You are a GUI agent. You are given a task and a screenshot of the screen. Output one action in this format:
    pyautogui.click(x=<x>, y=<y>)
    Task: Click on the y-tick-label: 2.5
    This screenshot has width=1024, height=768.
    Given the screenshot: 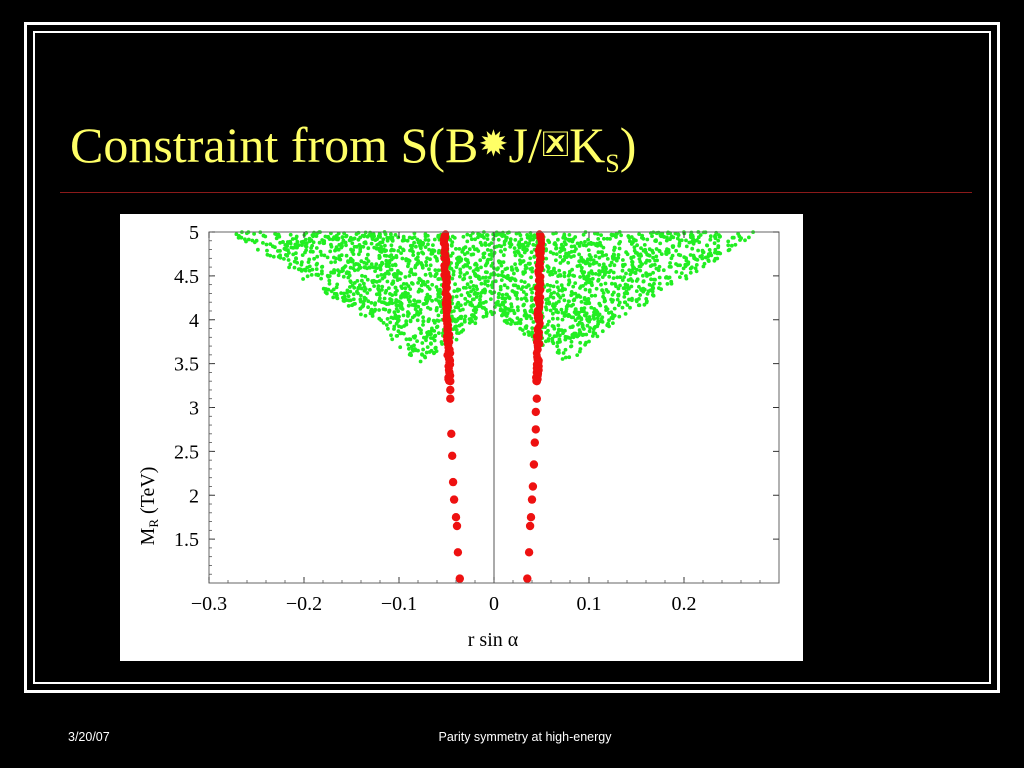 What is the action you would take?
    pyautogui.click(x=186, y=452)
    